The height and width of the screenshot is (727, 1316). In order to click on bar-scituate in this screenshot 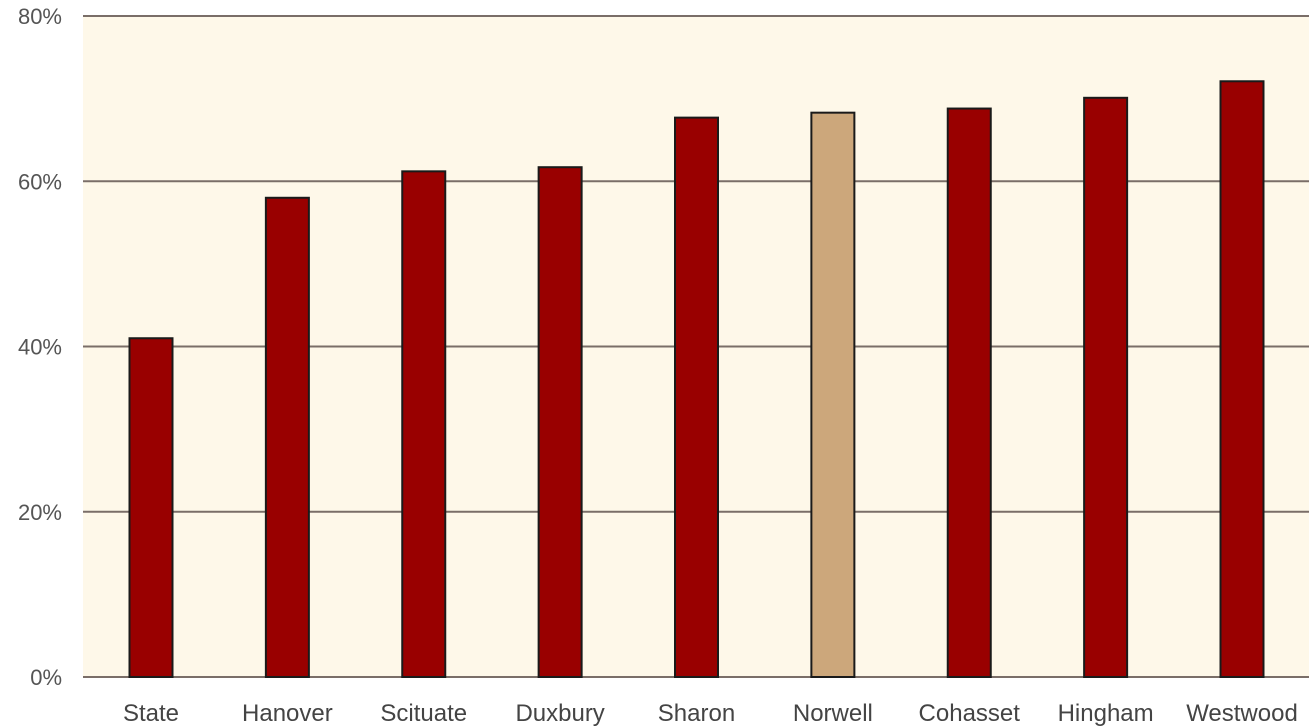, I will do `click(424, 424)`.